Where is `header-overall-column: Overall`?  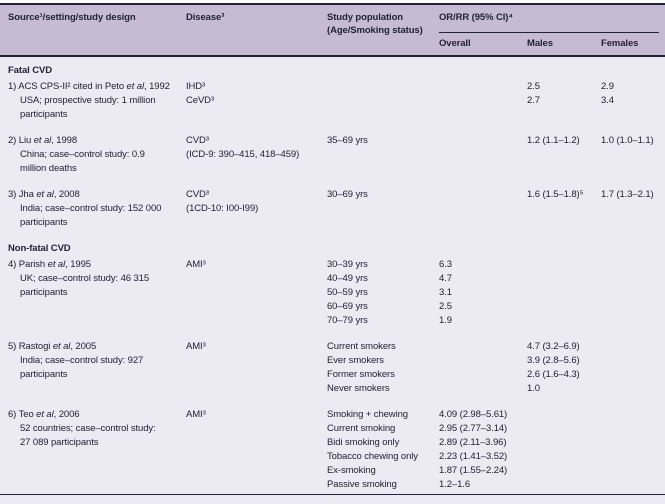 header-overall-column: Overall is located at coordinates (455, 43).